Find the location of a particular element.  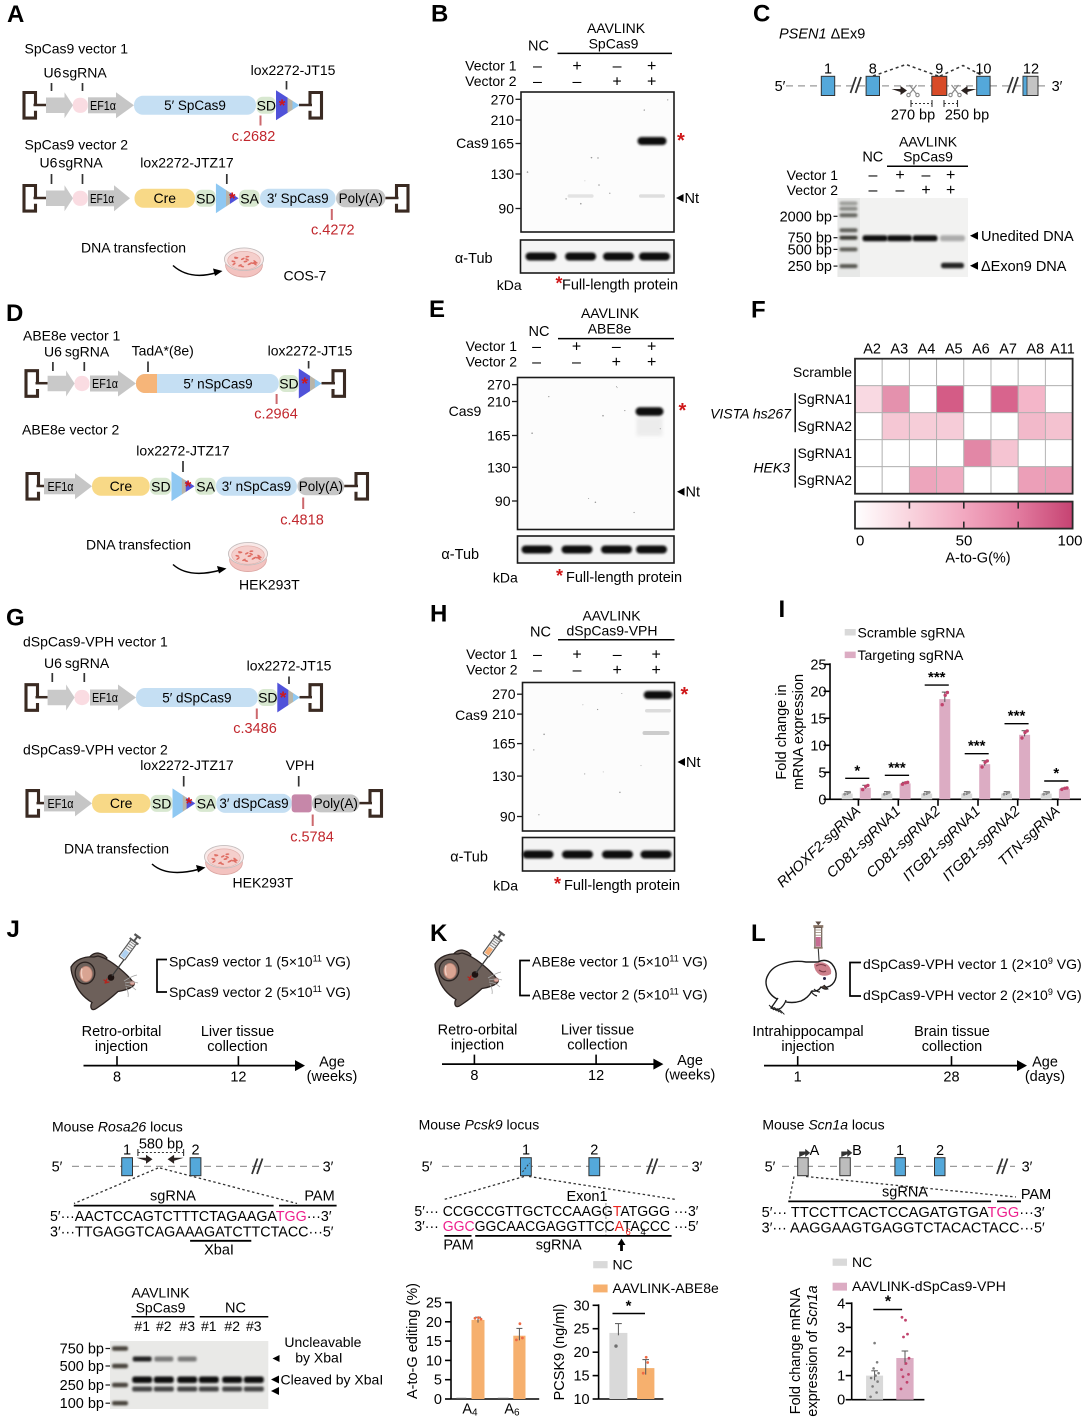

svg-text: Scramble sgRNA is located at coordinates (912, 633).